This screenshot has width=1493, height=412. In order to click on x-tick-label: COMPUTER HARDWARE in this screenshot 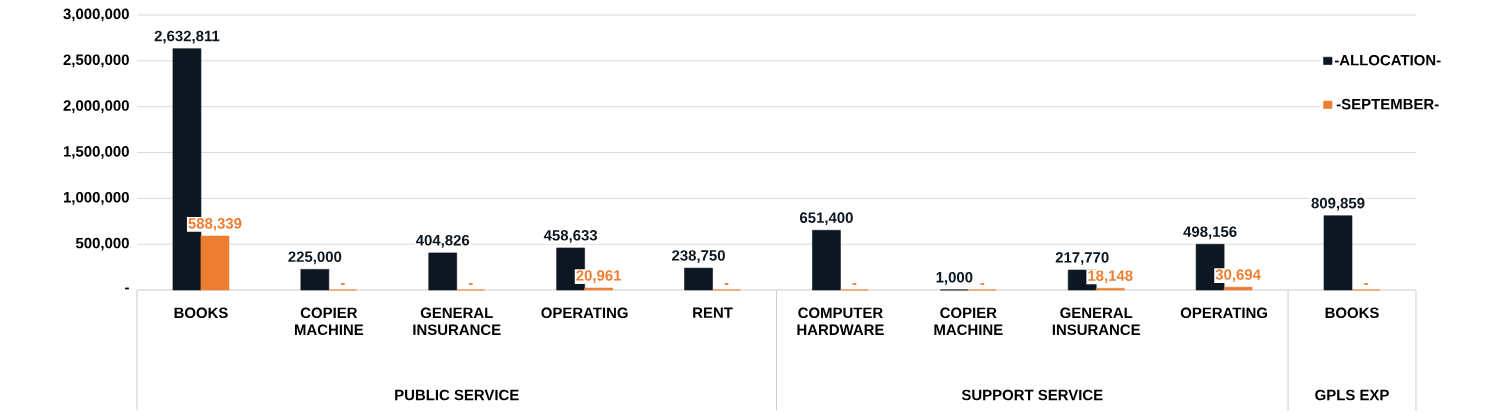, I will do `click(840, 321)`.